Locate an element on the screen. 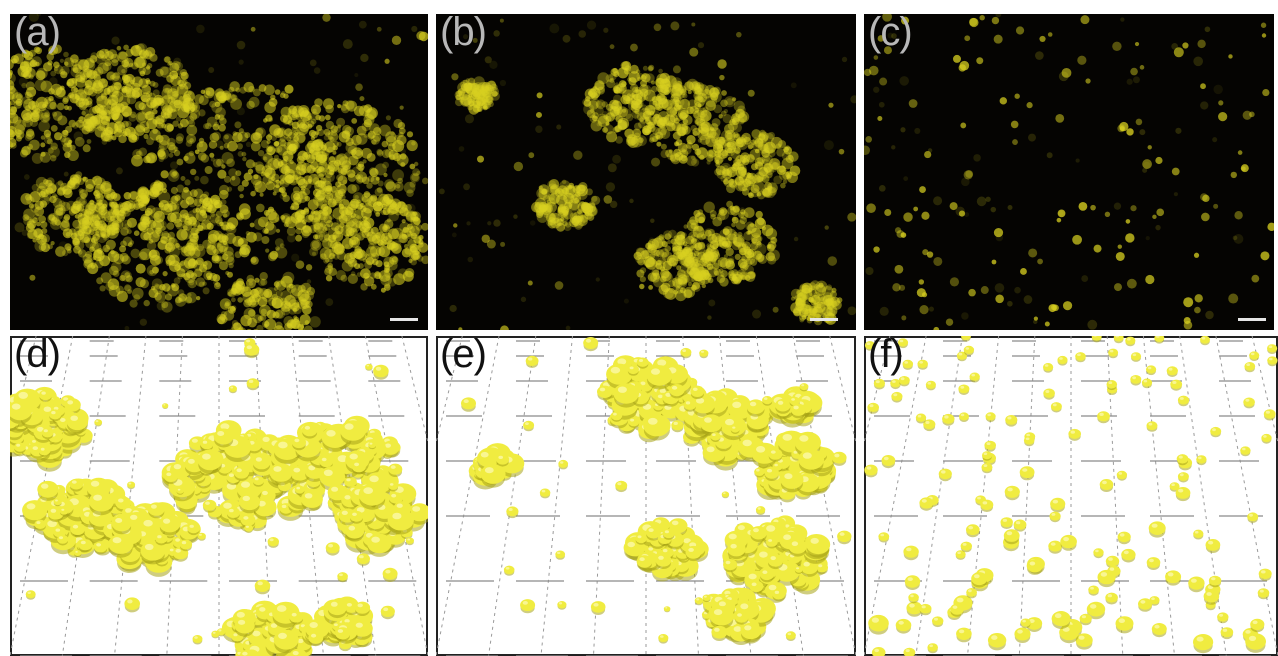  panel-label-c: (c) is located at coordinates (890, 34).